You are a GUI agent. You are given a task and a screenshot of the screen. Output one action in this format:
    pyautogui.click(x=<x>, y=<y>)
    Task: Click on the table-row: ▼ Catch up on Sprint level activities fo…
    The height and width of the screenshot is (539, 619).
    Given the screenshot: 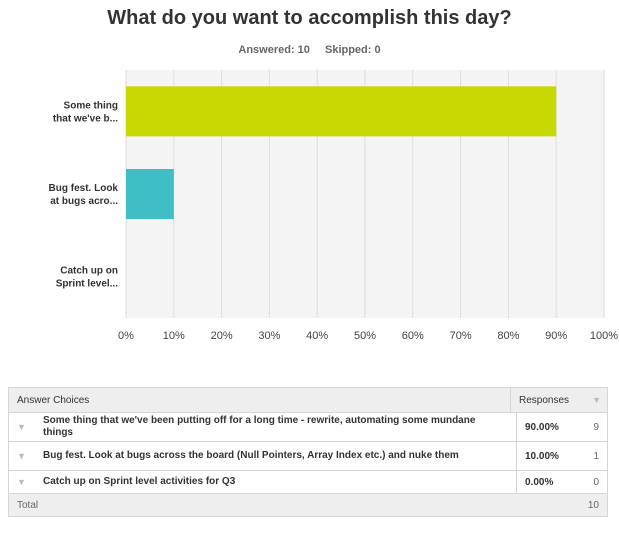 What is the action you would take?
    pyautogui.click(x=308, y=481)
    